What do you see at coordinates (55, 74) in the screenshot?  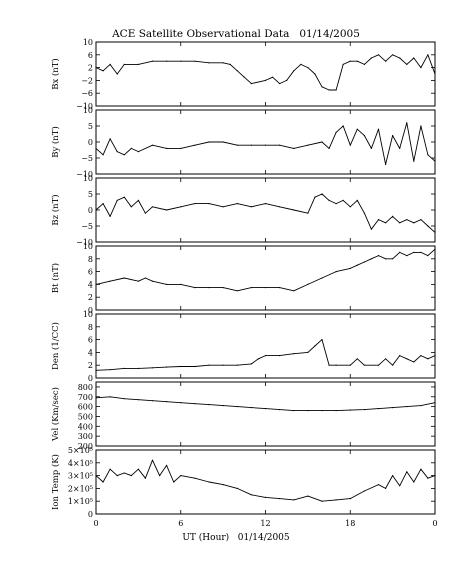 I see `y-axis-label: Bx (nT)` at bounding box center [55, 74].